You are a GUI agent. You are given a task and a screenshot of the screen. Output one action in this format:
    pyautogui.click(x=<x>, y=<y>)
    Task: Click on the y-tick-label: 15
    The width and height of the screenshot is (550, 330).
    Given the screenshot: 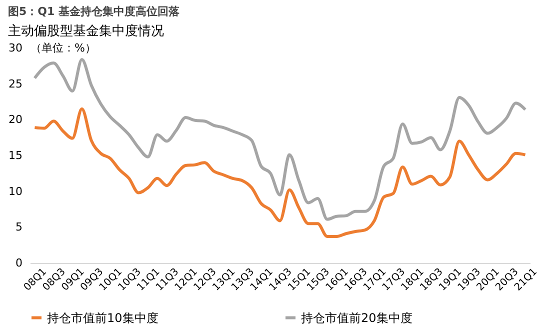 What is the action you would take?
    pyautogui.click(x=15, y=155)
    